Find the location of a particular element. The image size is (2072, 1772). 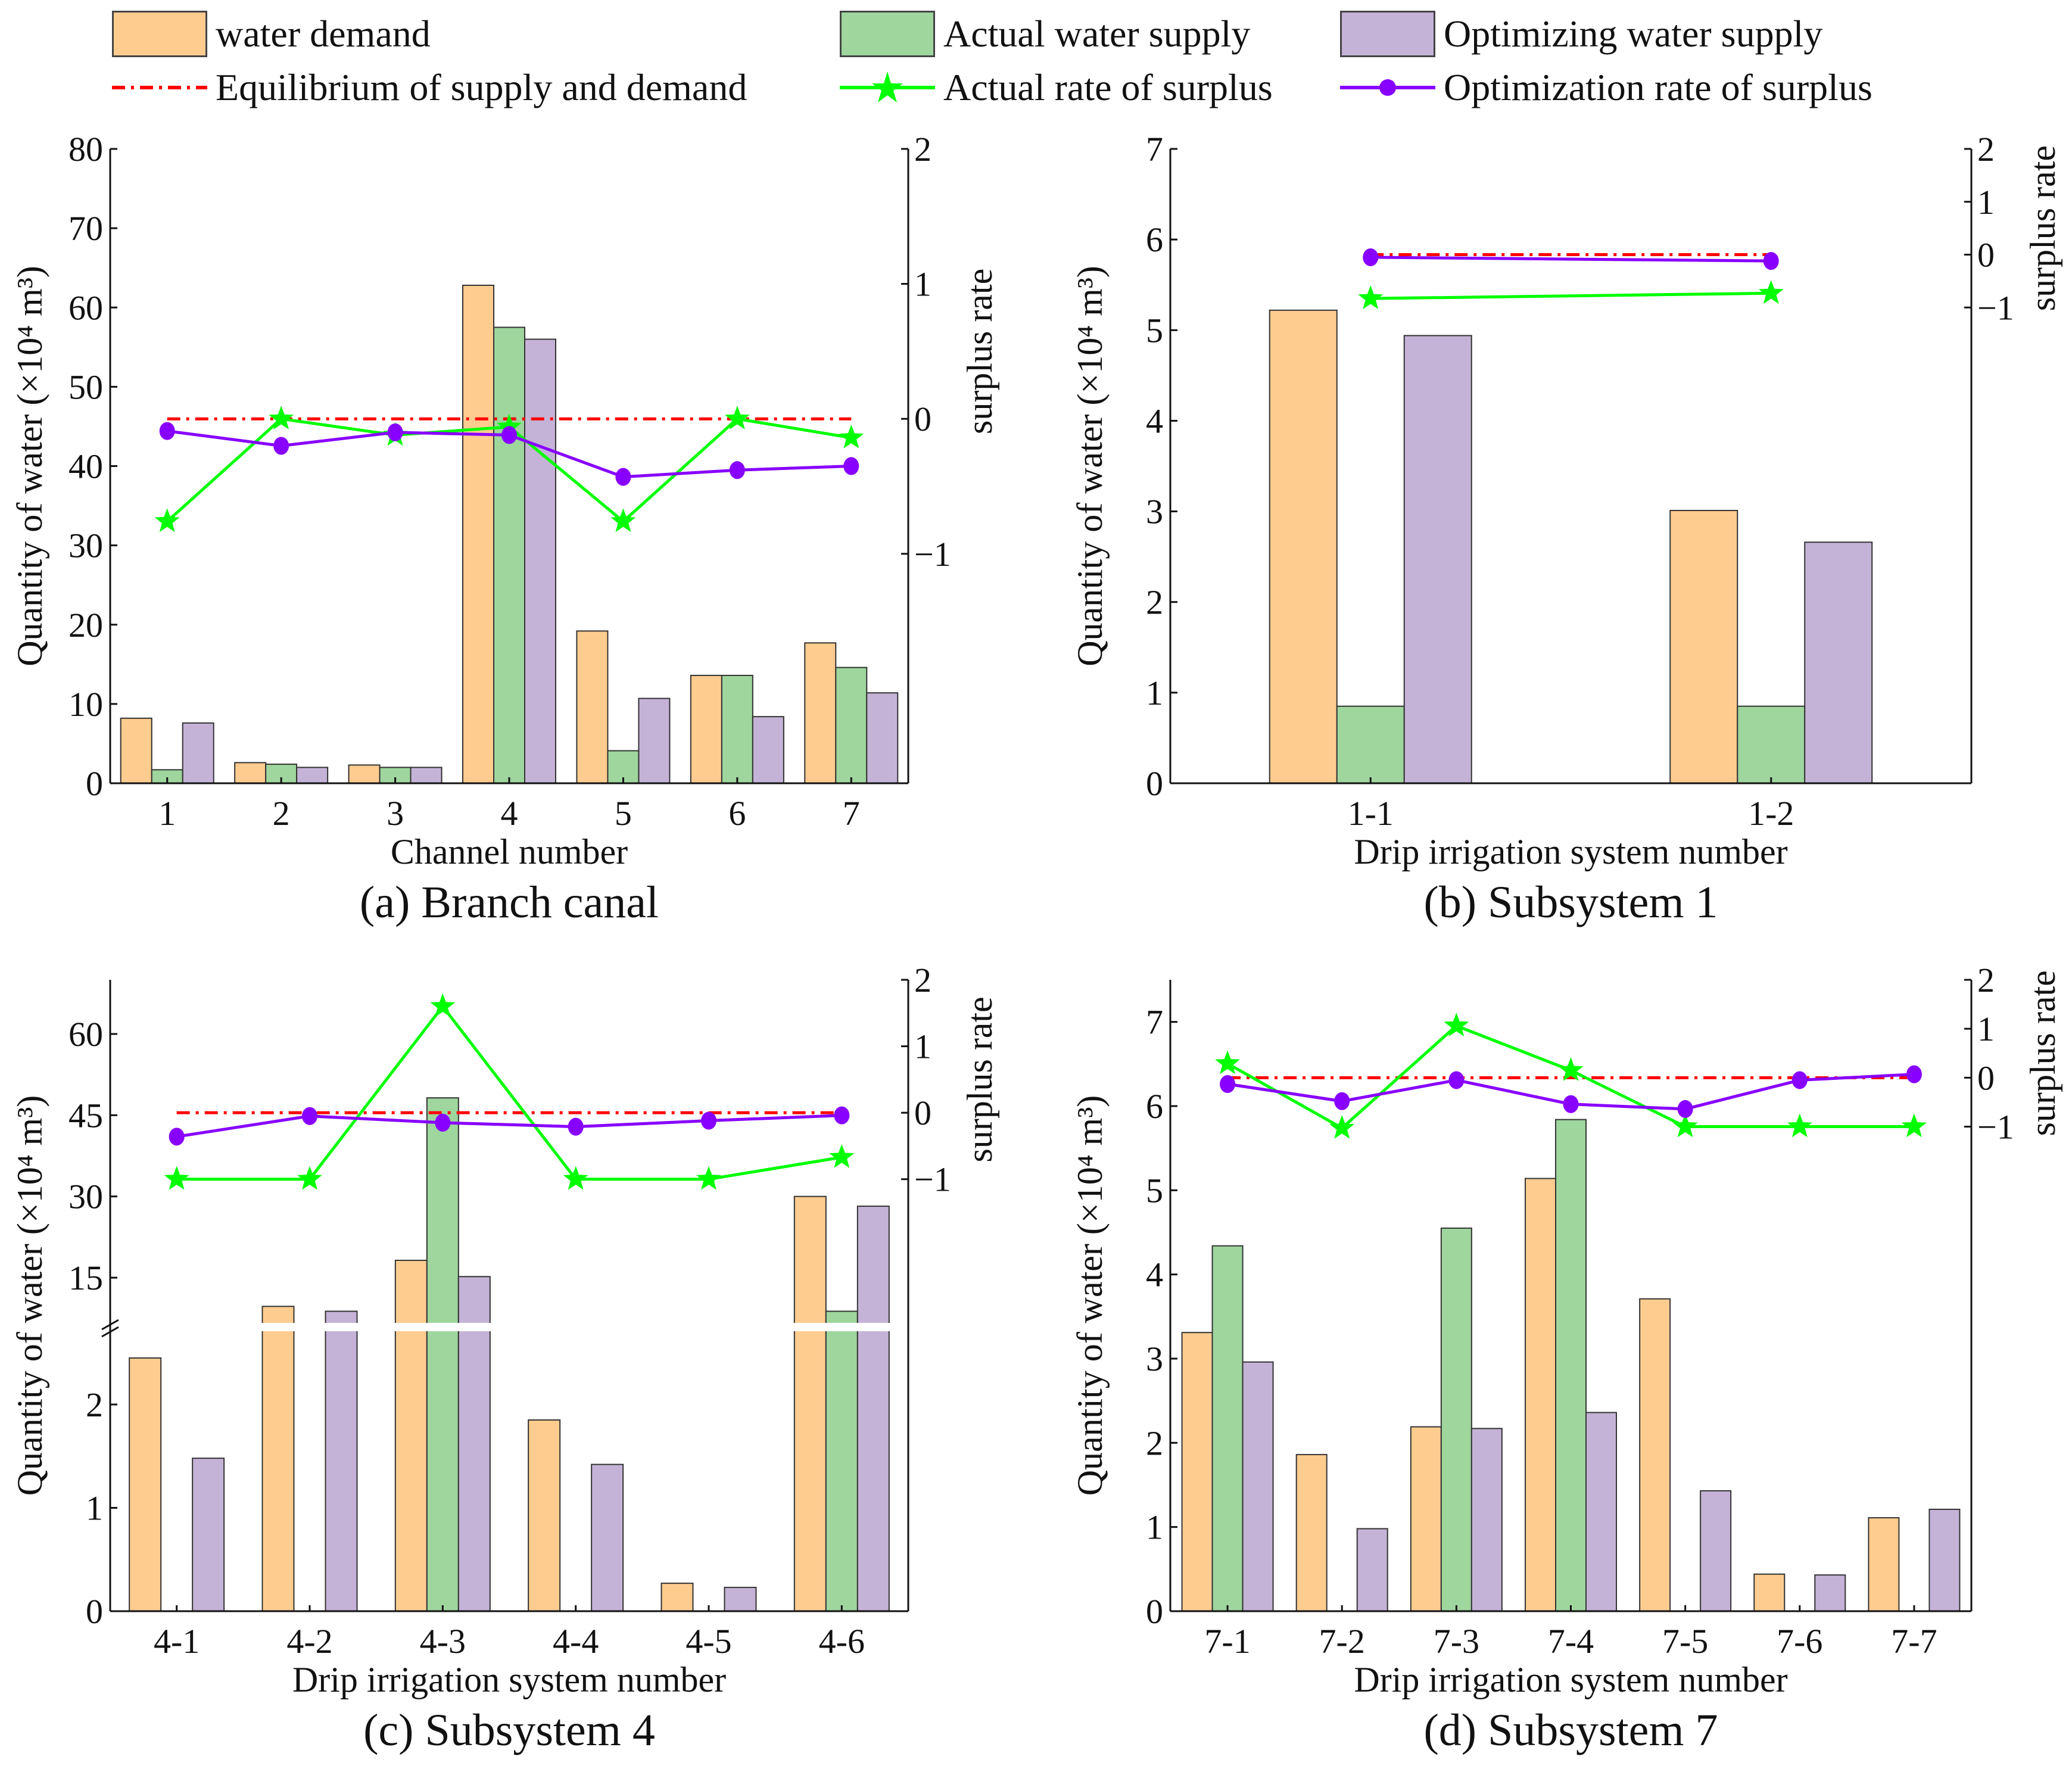

y-tick-label: 80 is located at coordinates (85, 149).